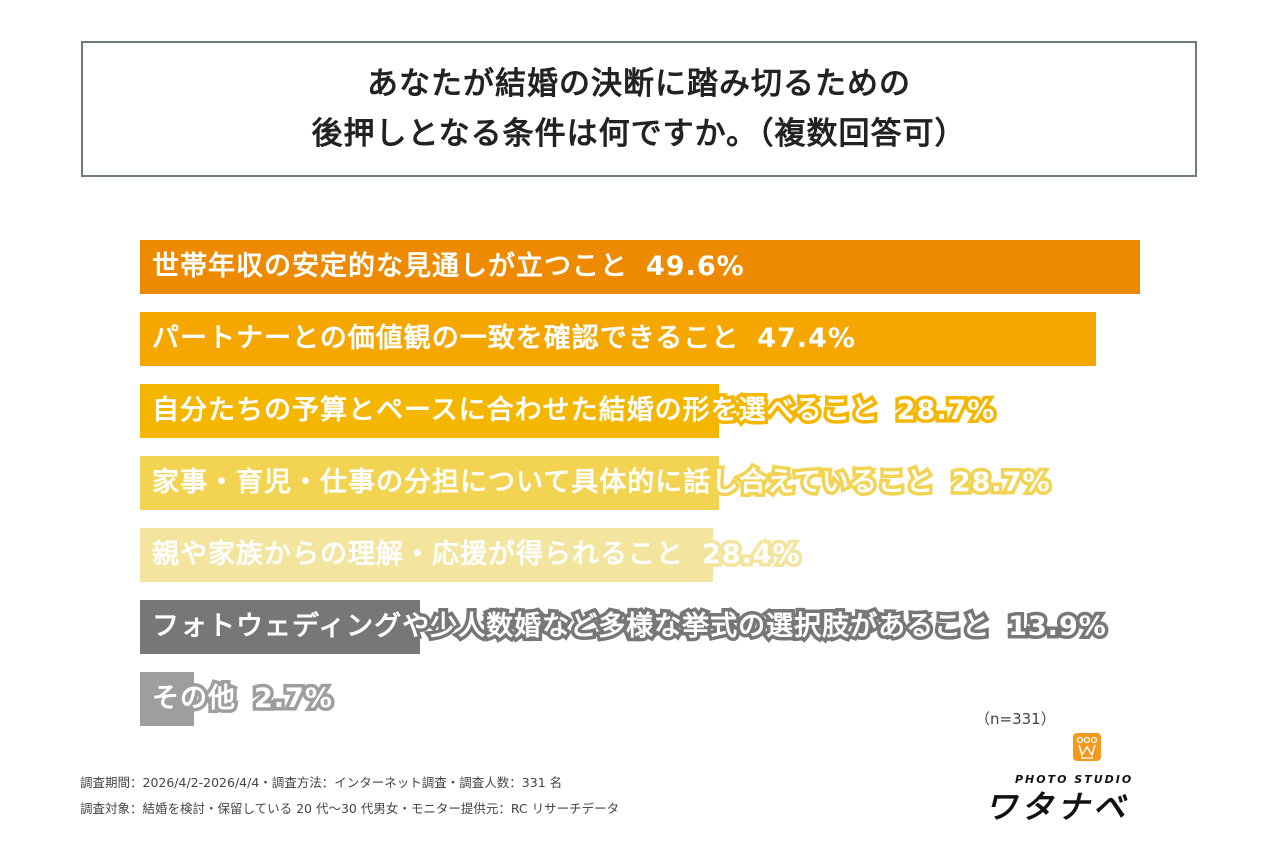 The width and height of the screenshot is (1280, 853). I want to click on title-line-1: あなたが結婚の決断に踏み切るための, so click(639, 84).